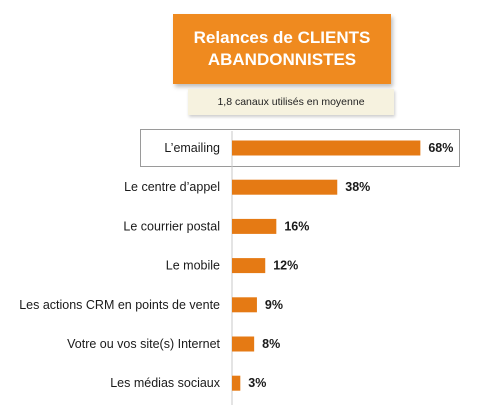  Describe the element at coordinates (357, 187) in the screenshot. I see `value-label: 38%` at that location.